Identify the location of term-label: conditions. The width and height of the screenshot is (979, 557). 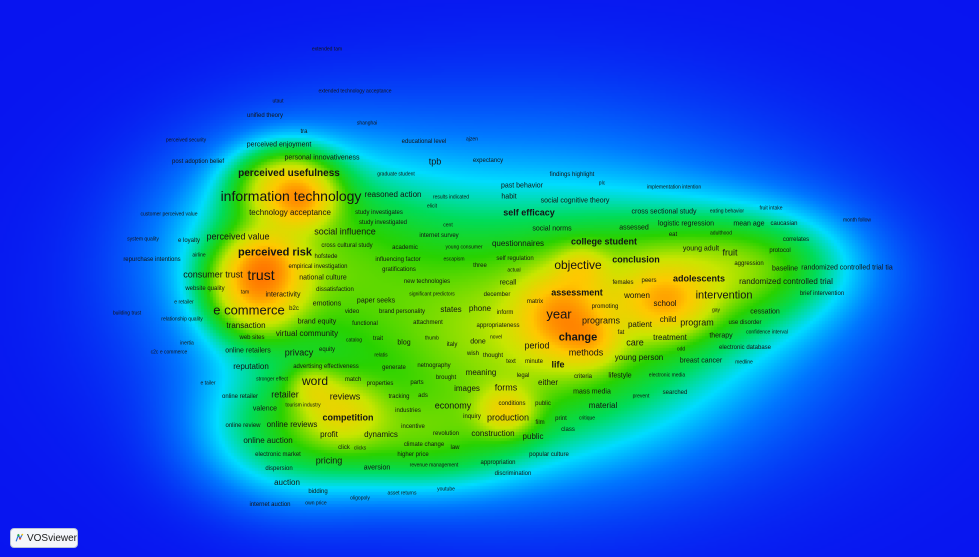
(512, 404).